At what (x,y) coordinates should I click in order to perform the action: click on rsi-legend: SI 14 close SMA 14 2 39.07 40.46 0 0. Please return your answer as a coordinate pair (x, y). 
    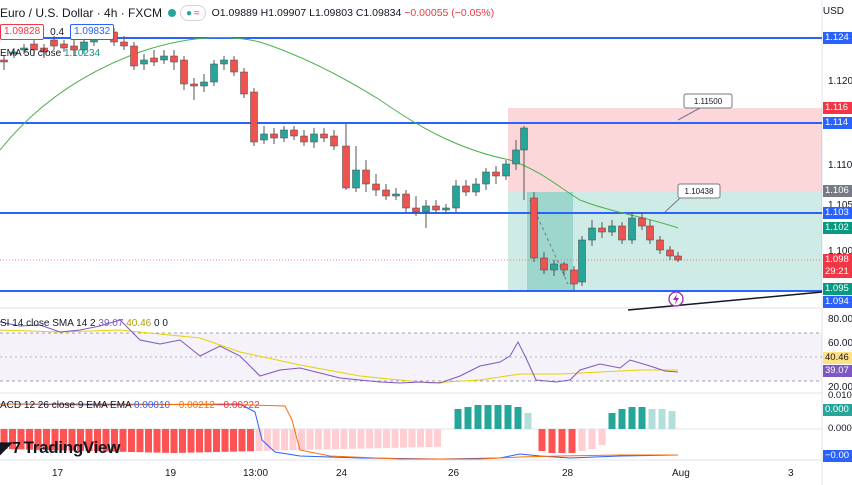
    Looking at the image, I should click on (84, 323).